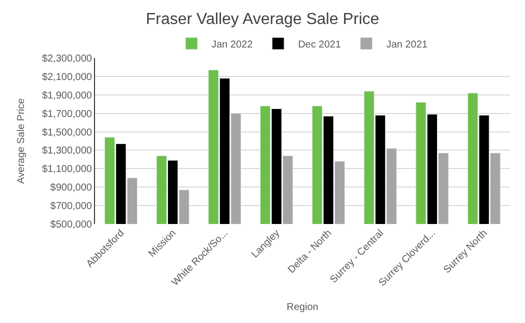 The height and width of the screenshot is (323, 525). What do you see at coordinates (302, 308) in the screenshot?
I see `x-axis-title: Region` at bounding box center [302, 308].